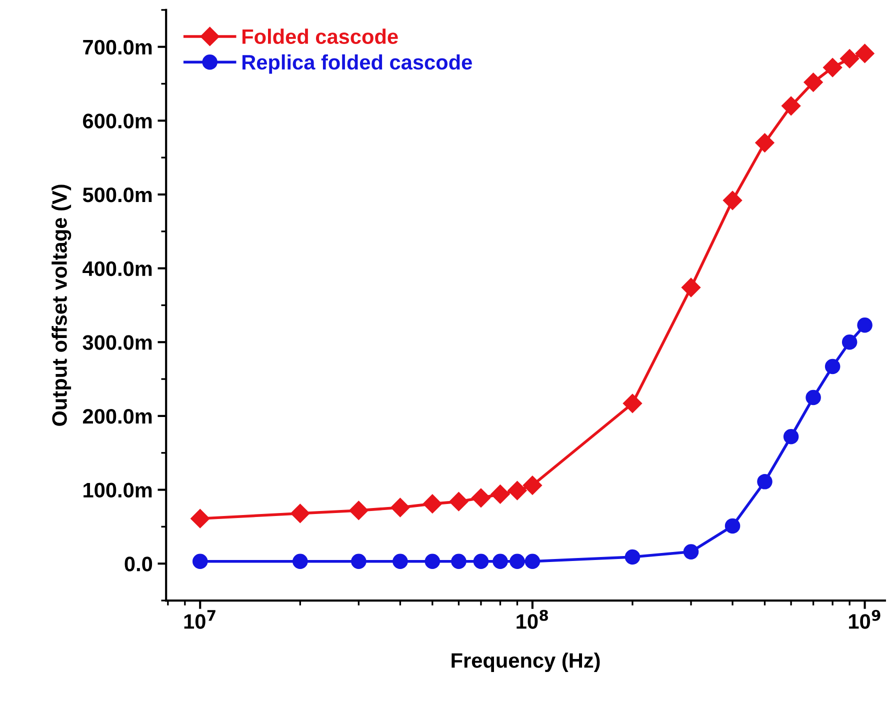 Image resolution: width=893 pixels, height=709 pixels. Describe the element at coordinates (117, 416) in the screenshot. I see `y-tick-label: 200.0m` at that location.